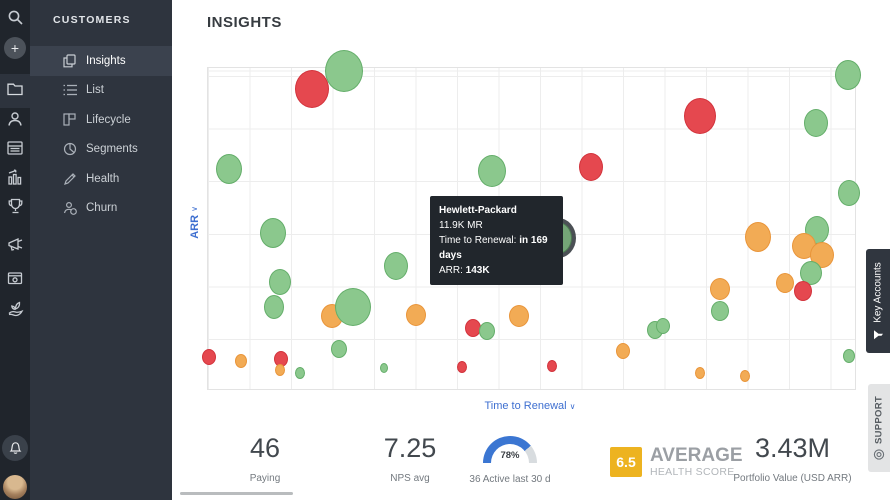  I want to click on stat-active-gauge: 78% 36 Active last 30 d, so click(510, 459).